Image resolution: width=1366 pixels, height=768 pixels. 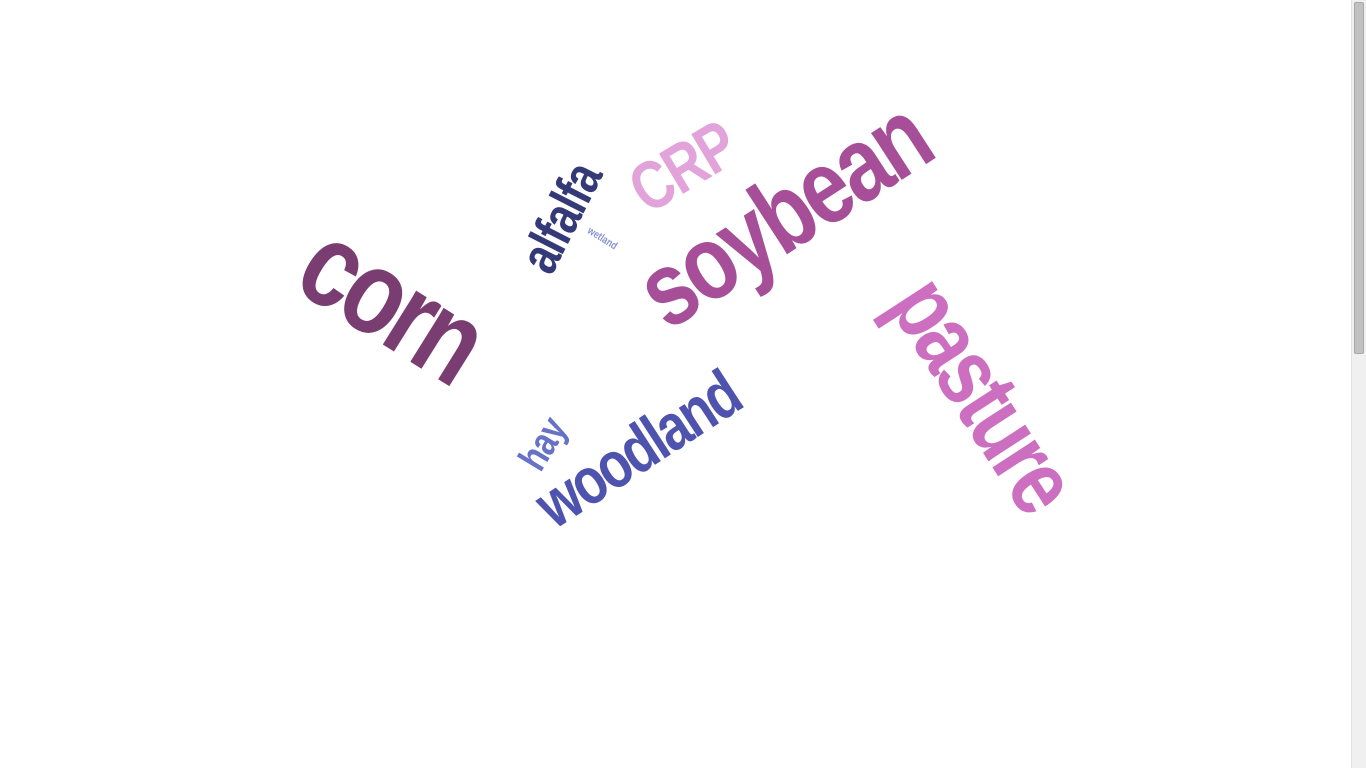 What do you see at coordinates (1358, 384) in the screenshot?
I see `vertical-scrollbar` at bounding box center [1358, 384].